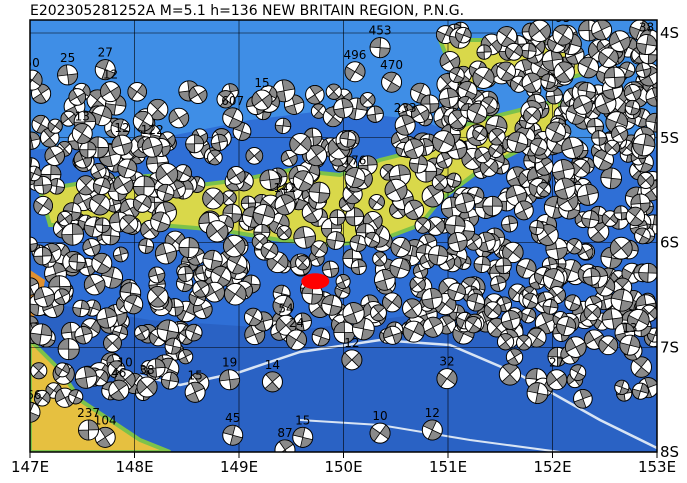  Describe the element at coordinates (285, 308) in the screenshot. I see `depth-label: 54` at that location.